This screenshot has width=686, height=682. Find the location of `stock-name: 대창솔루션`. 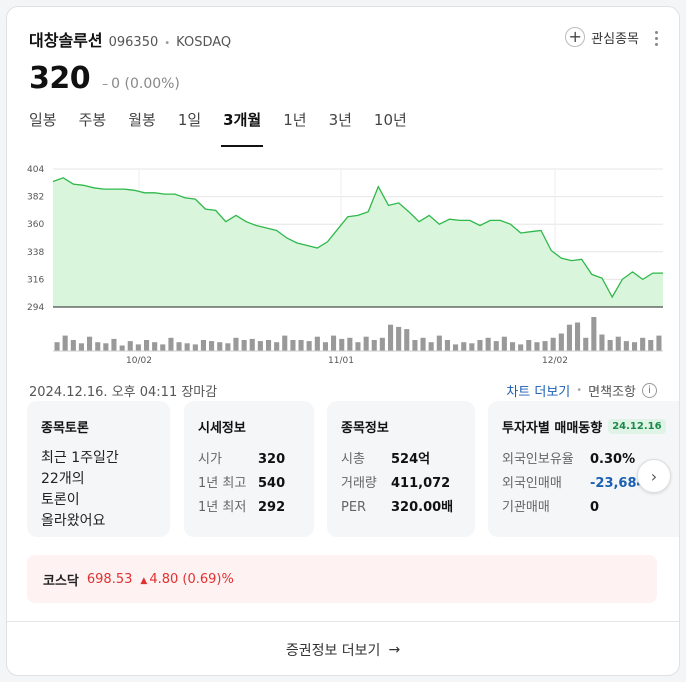

stock-name: 대창솔루션 is located at coordinates (66, 40).